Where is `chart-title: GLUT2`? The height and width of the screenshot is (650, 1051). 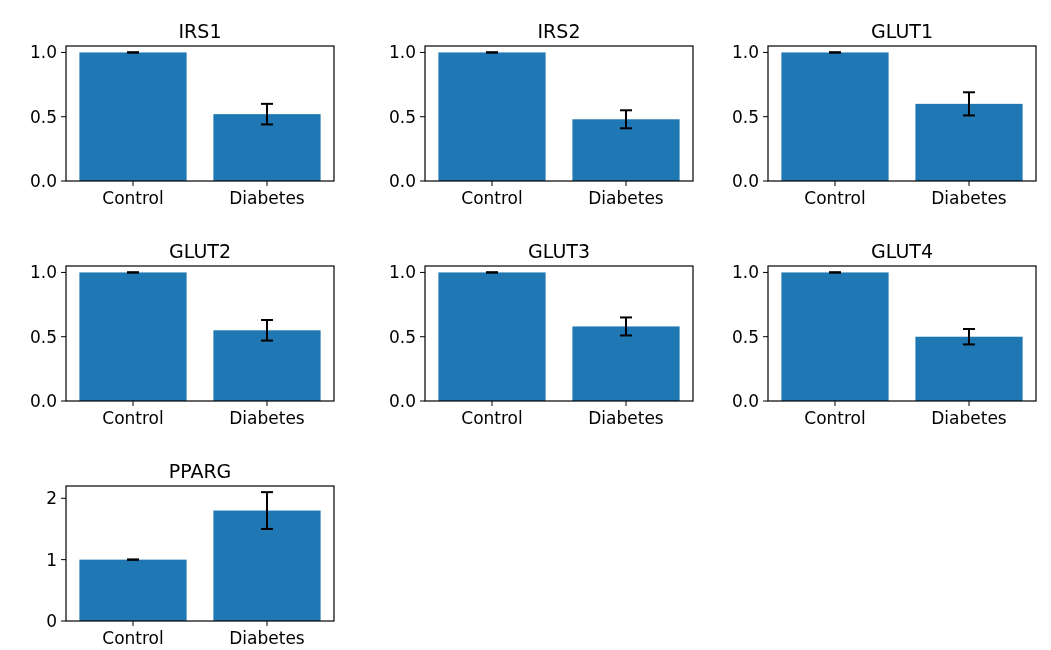
chart-title: GLUT2 is located at coordinates (200, 251).